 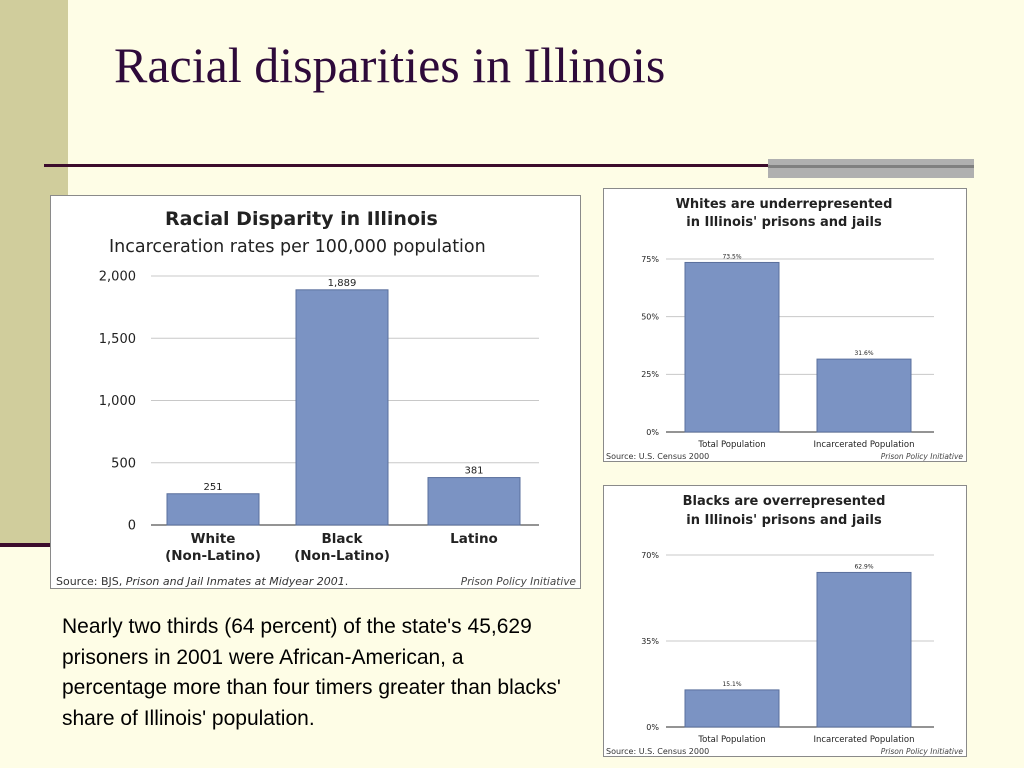 I want to click on title-accent-bar, so click(x=871, y=168).